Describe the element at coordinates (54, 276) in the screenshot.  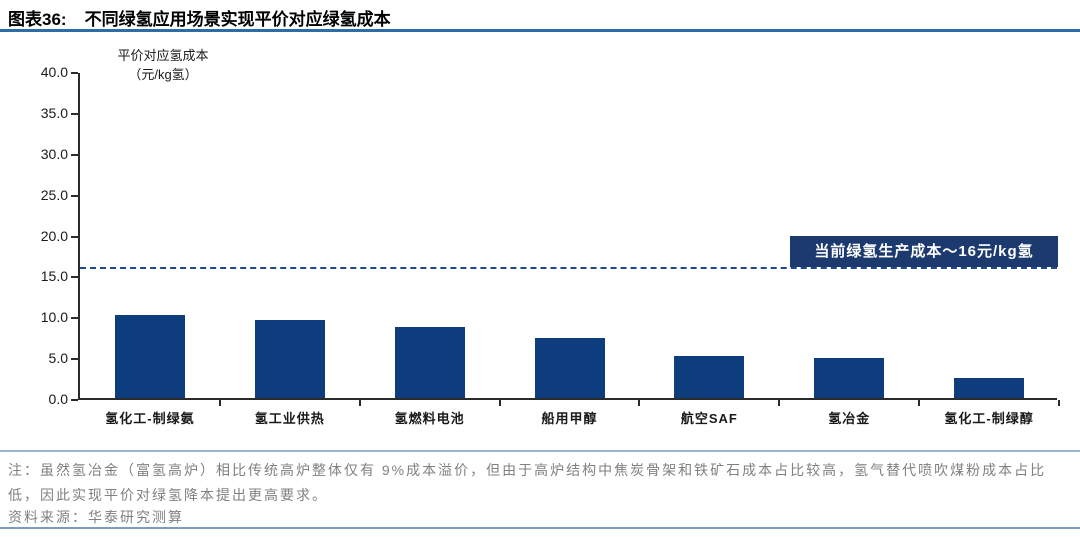
I see `y-axis-tick-label: 15.0` at that location.